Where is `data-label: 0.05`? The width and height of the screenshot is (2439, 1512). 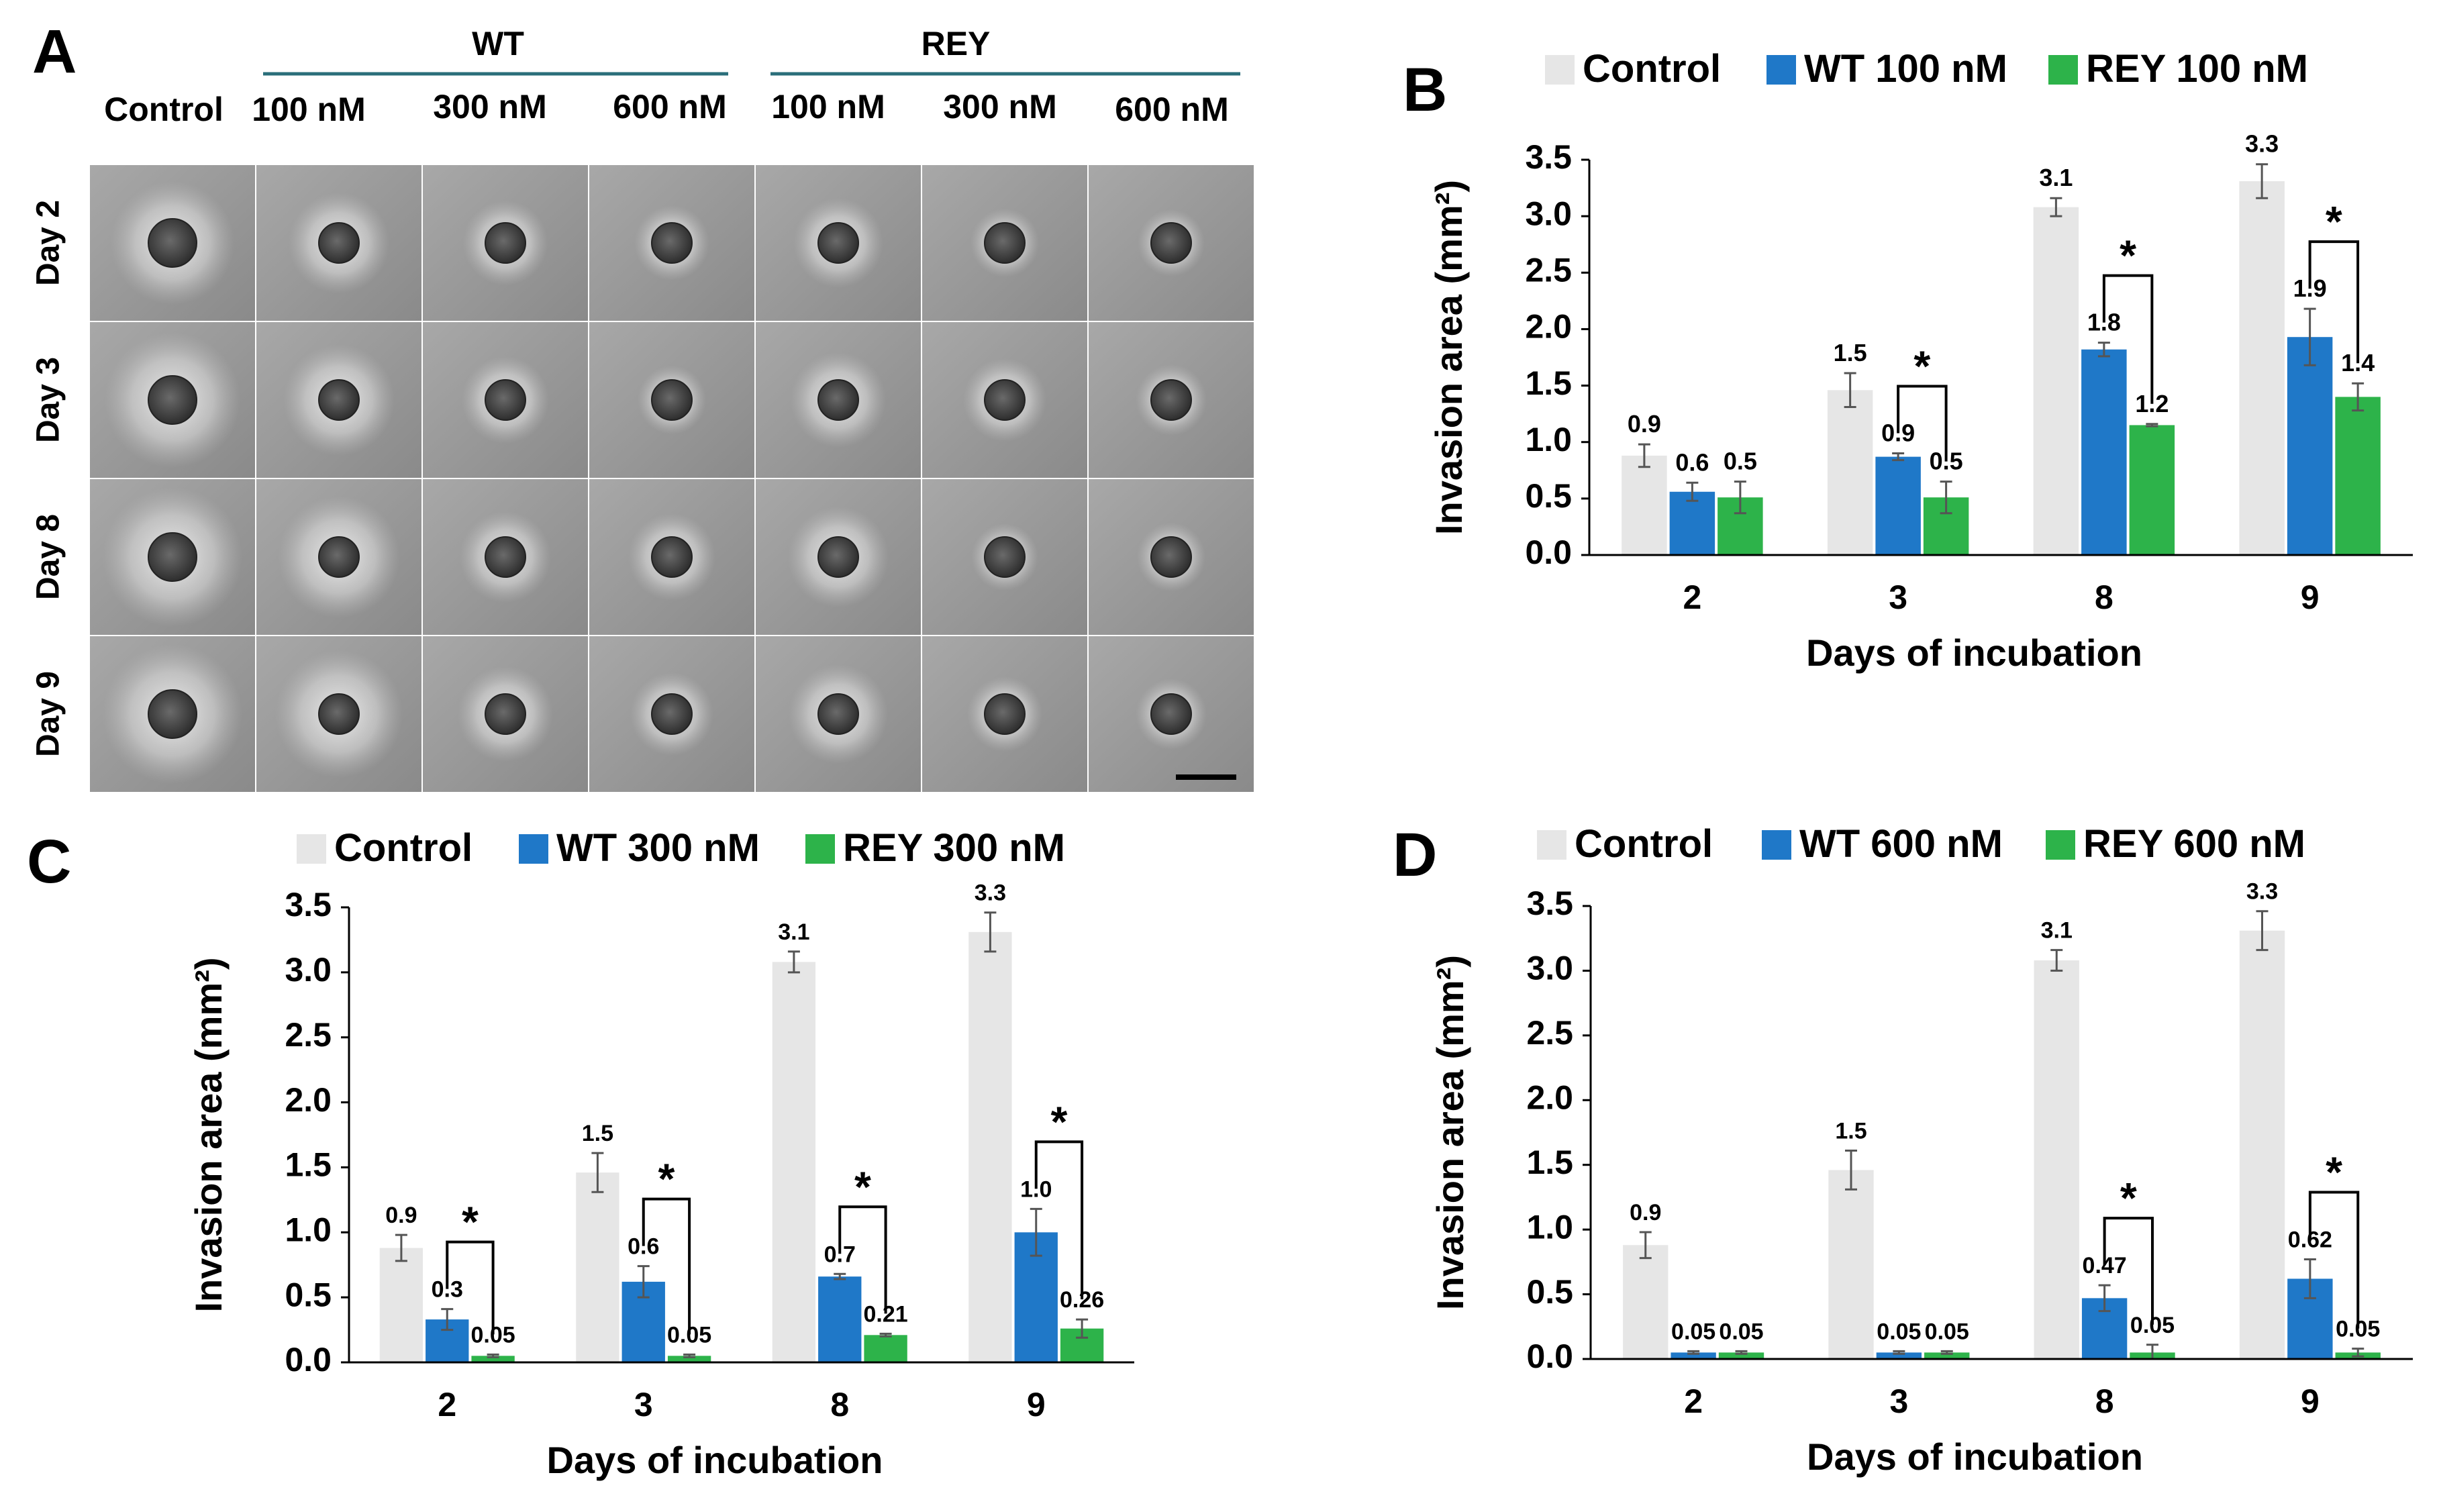 data-label: 0.05 is located at coordinates (1899, 1331).